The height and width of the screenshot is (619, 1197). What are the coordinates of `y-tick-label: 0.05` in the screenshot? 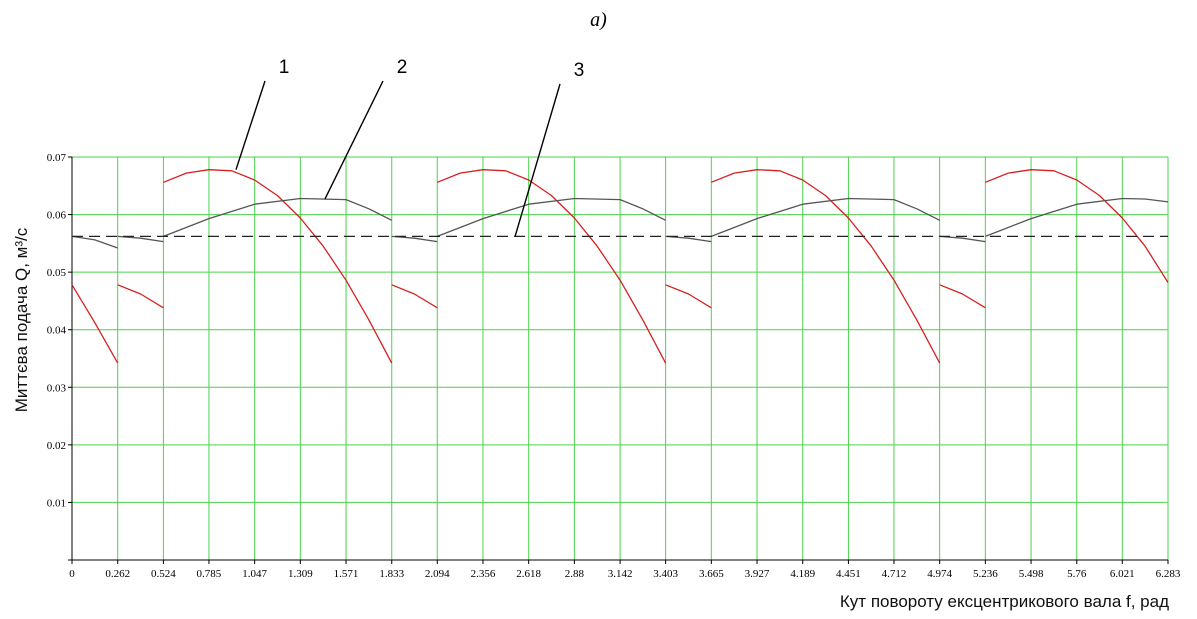 It's located at (57, 273).